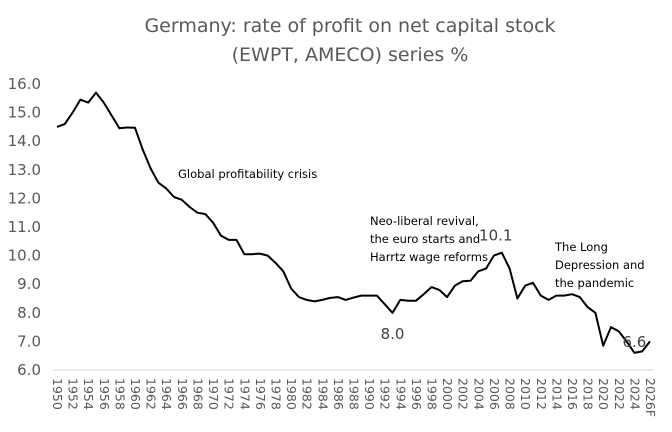 This screenshot has width=672, height=432. What do you see at coordinates (337, 297) in the screenshot?
I see `data-point-1986` at bounding box center [337, 297].